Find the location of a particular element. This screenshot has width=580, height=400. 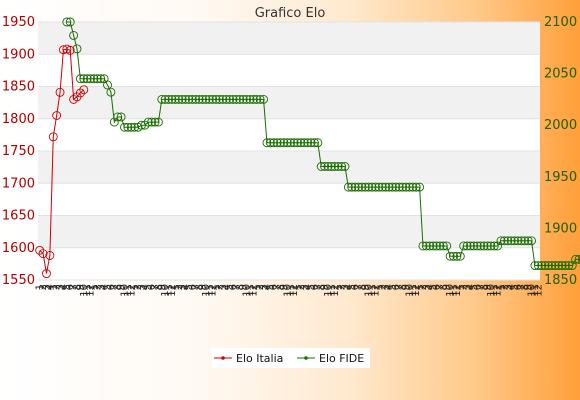

plot-band is located at coordinates (289, 167).